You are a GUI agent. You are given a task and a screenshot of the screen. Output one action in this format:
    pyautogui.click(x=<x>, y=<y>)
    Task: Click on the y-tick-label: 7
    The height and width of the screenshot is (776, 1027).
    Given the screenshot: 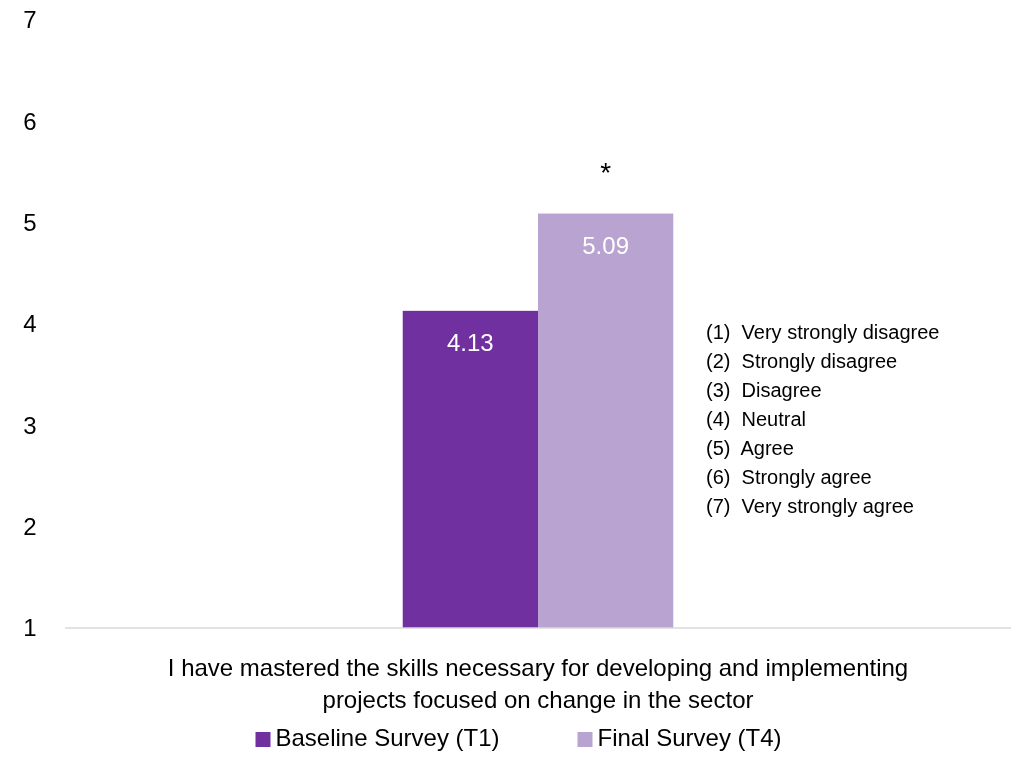 What is the action you would take?
    pyautogui.click(x=30, y=20)
    